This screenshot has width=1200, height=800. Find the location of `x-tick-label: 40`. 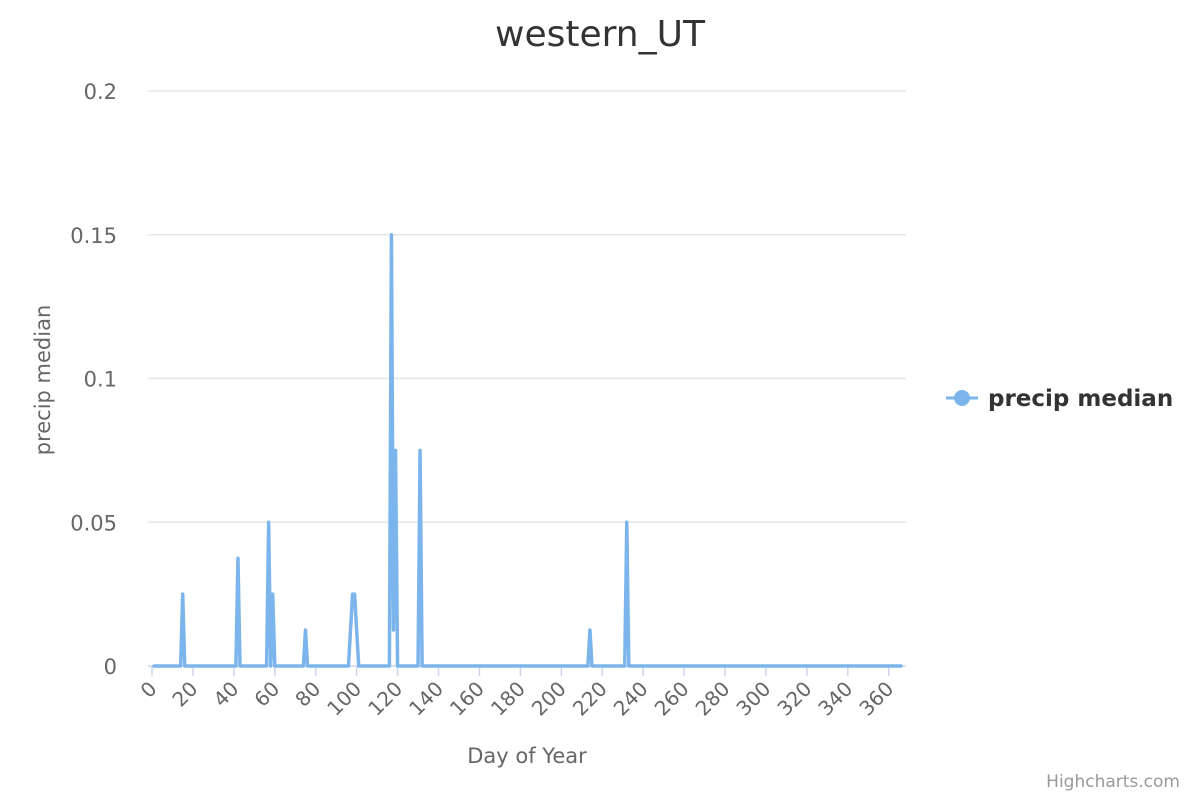

x-tick-label: 40 is located at coordinates (225, 694).